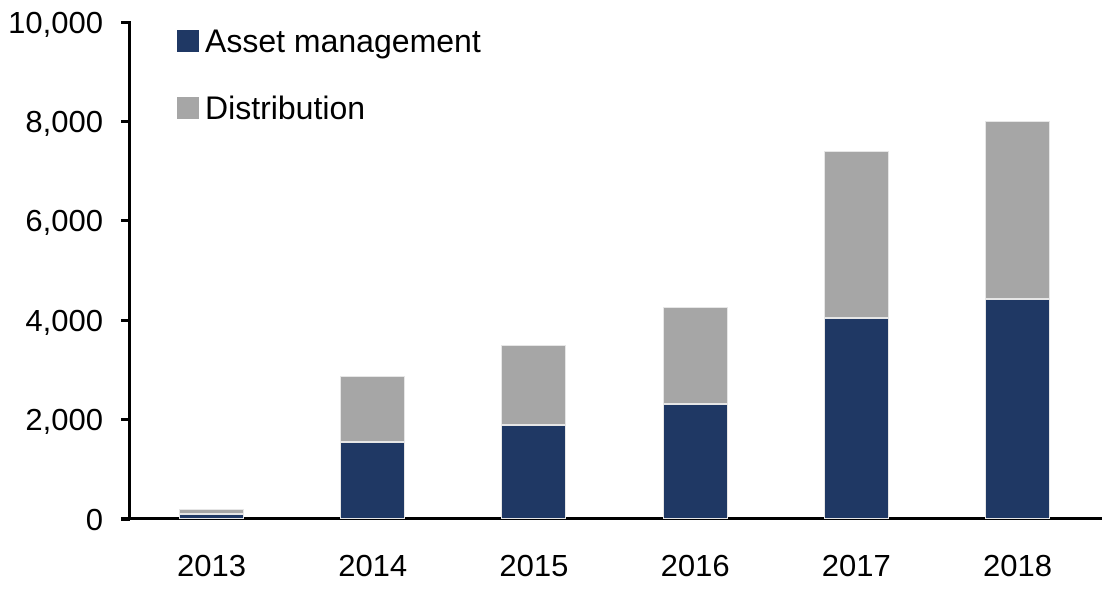 Image resolution: width=1102 pixels, height=594 pixels. I want to click on y-axis-tick-label: 10,000, so click(55, 22).